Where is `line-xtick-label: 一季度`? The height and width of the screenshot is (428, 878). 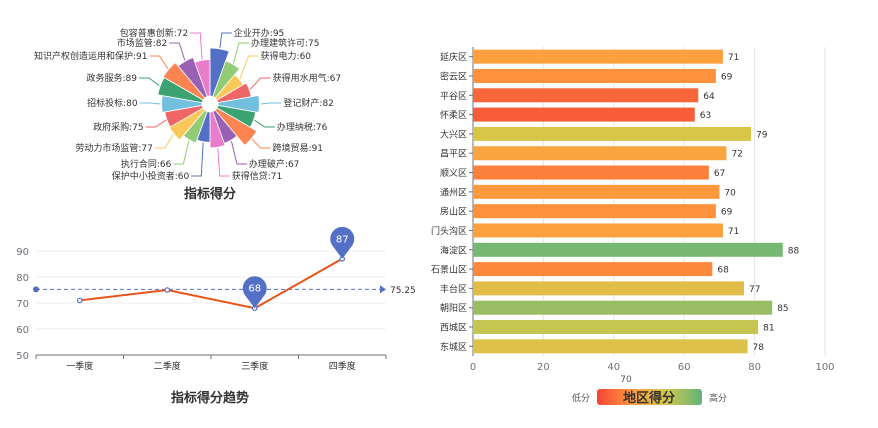
line-xtick-label: 一季度 is located at coordinates (79, 366).